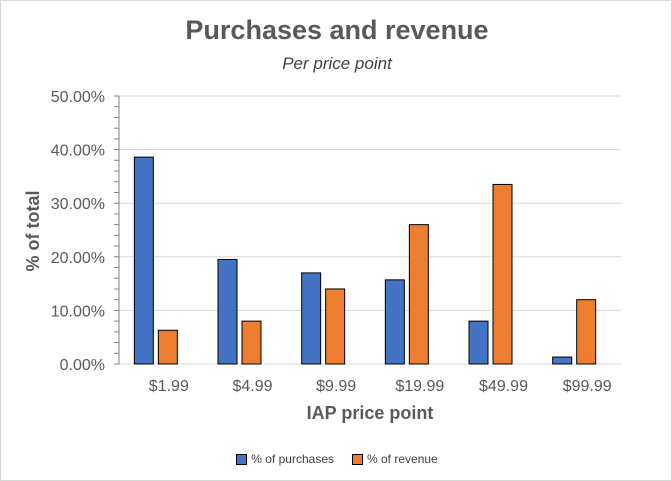 This screenshot has height=481, width=672. Describe the element at coordinates (357, 459) in the screenshot. I see `legend-swatch-revenue` at that location.